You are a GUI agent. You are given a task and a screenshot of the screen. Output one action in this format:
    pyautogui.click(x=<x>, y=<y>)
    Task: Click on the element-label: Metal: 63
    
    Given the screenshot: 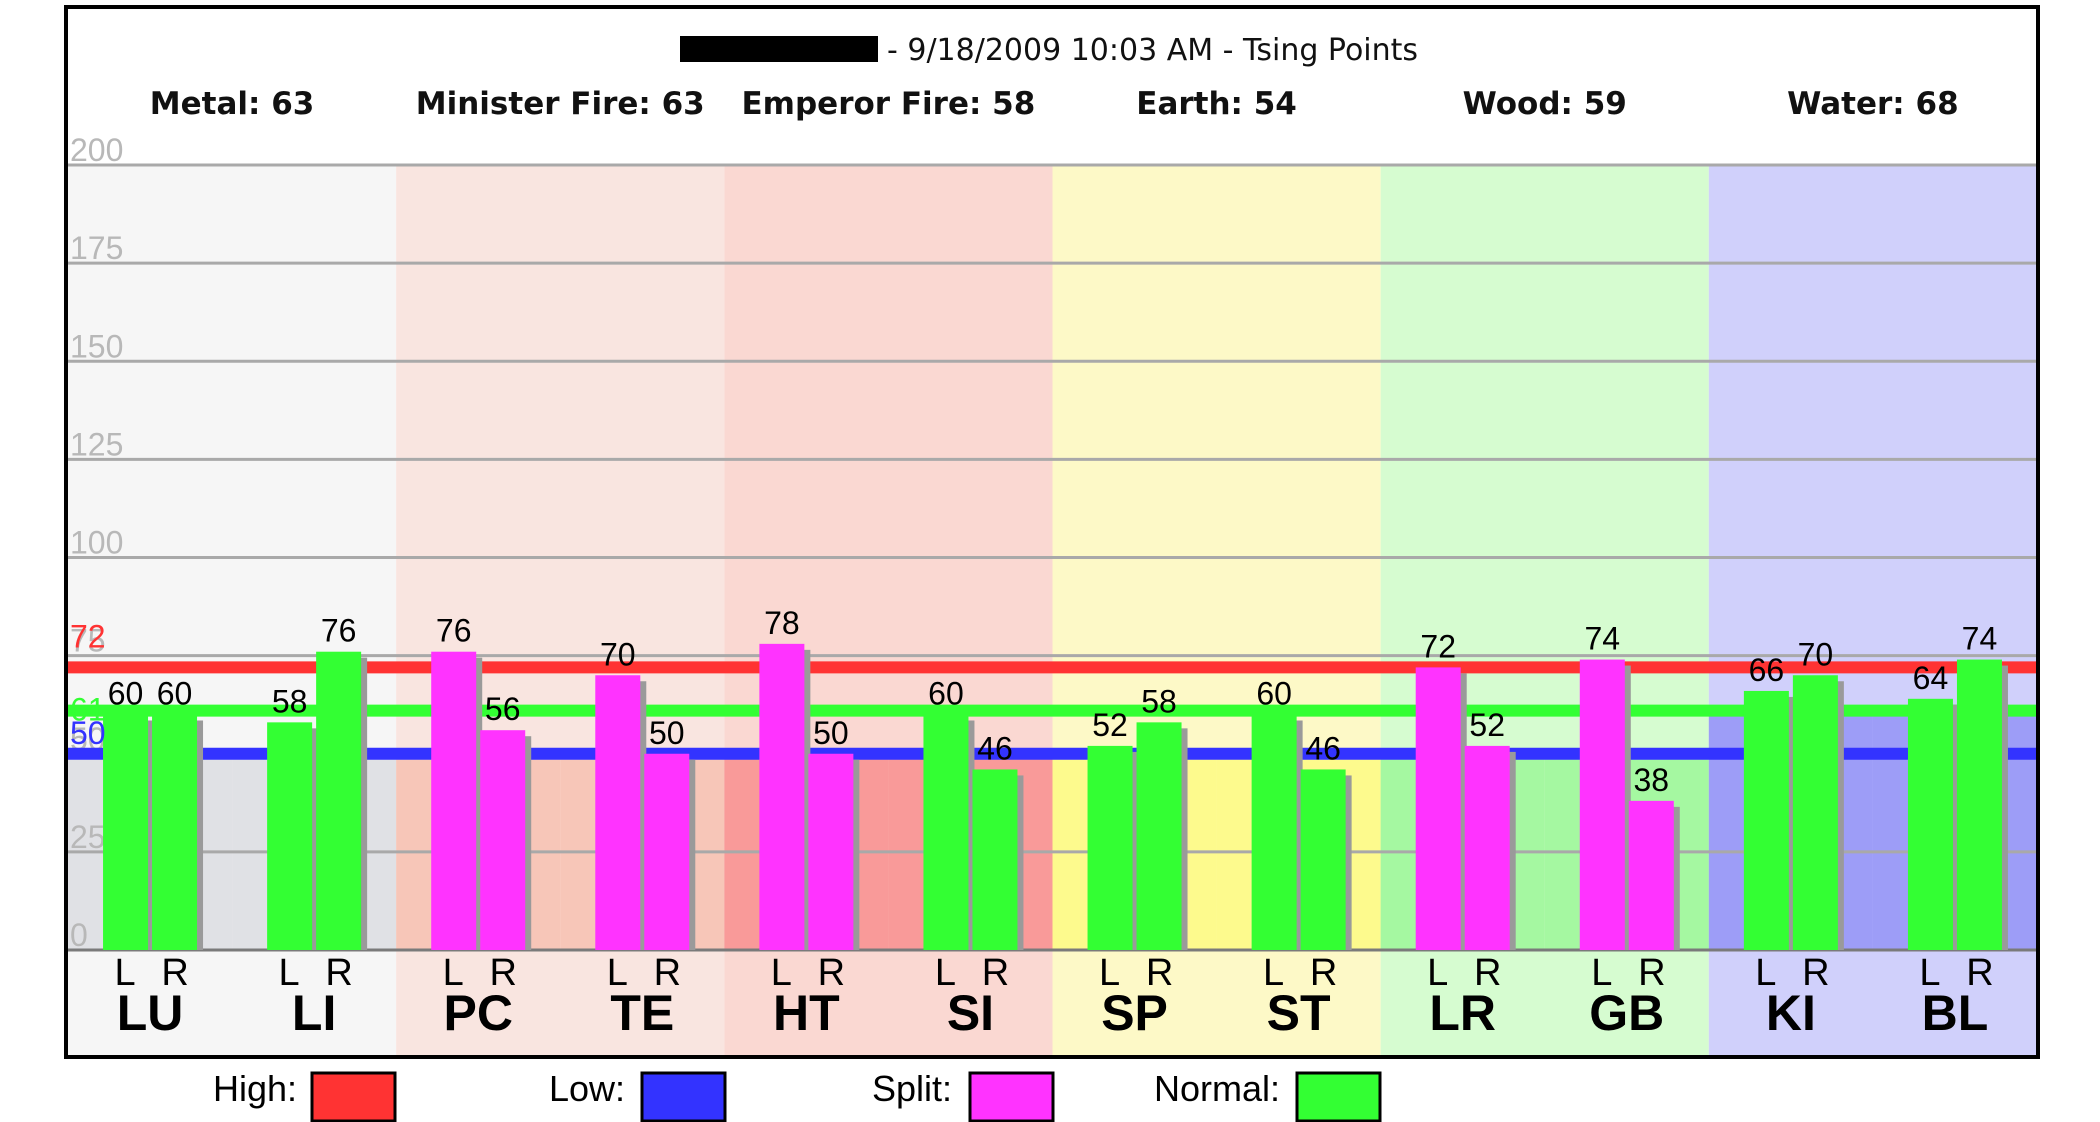 What is the action you would take?
    pyautogui.click(x=232, y=104)
    